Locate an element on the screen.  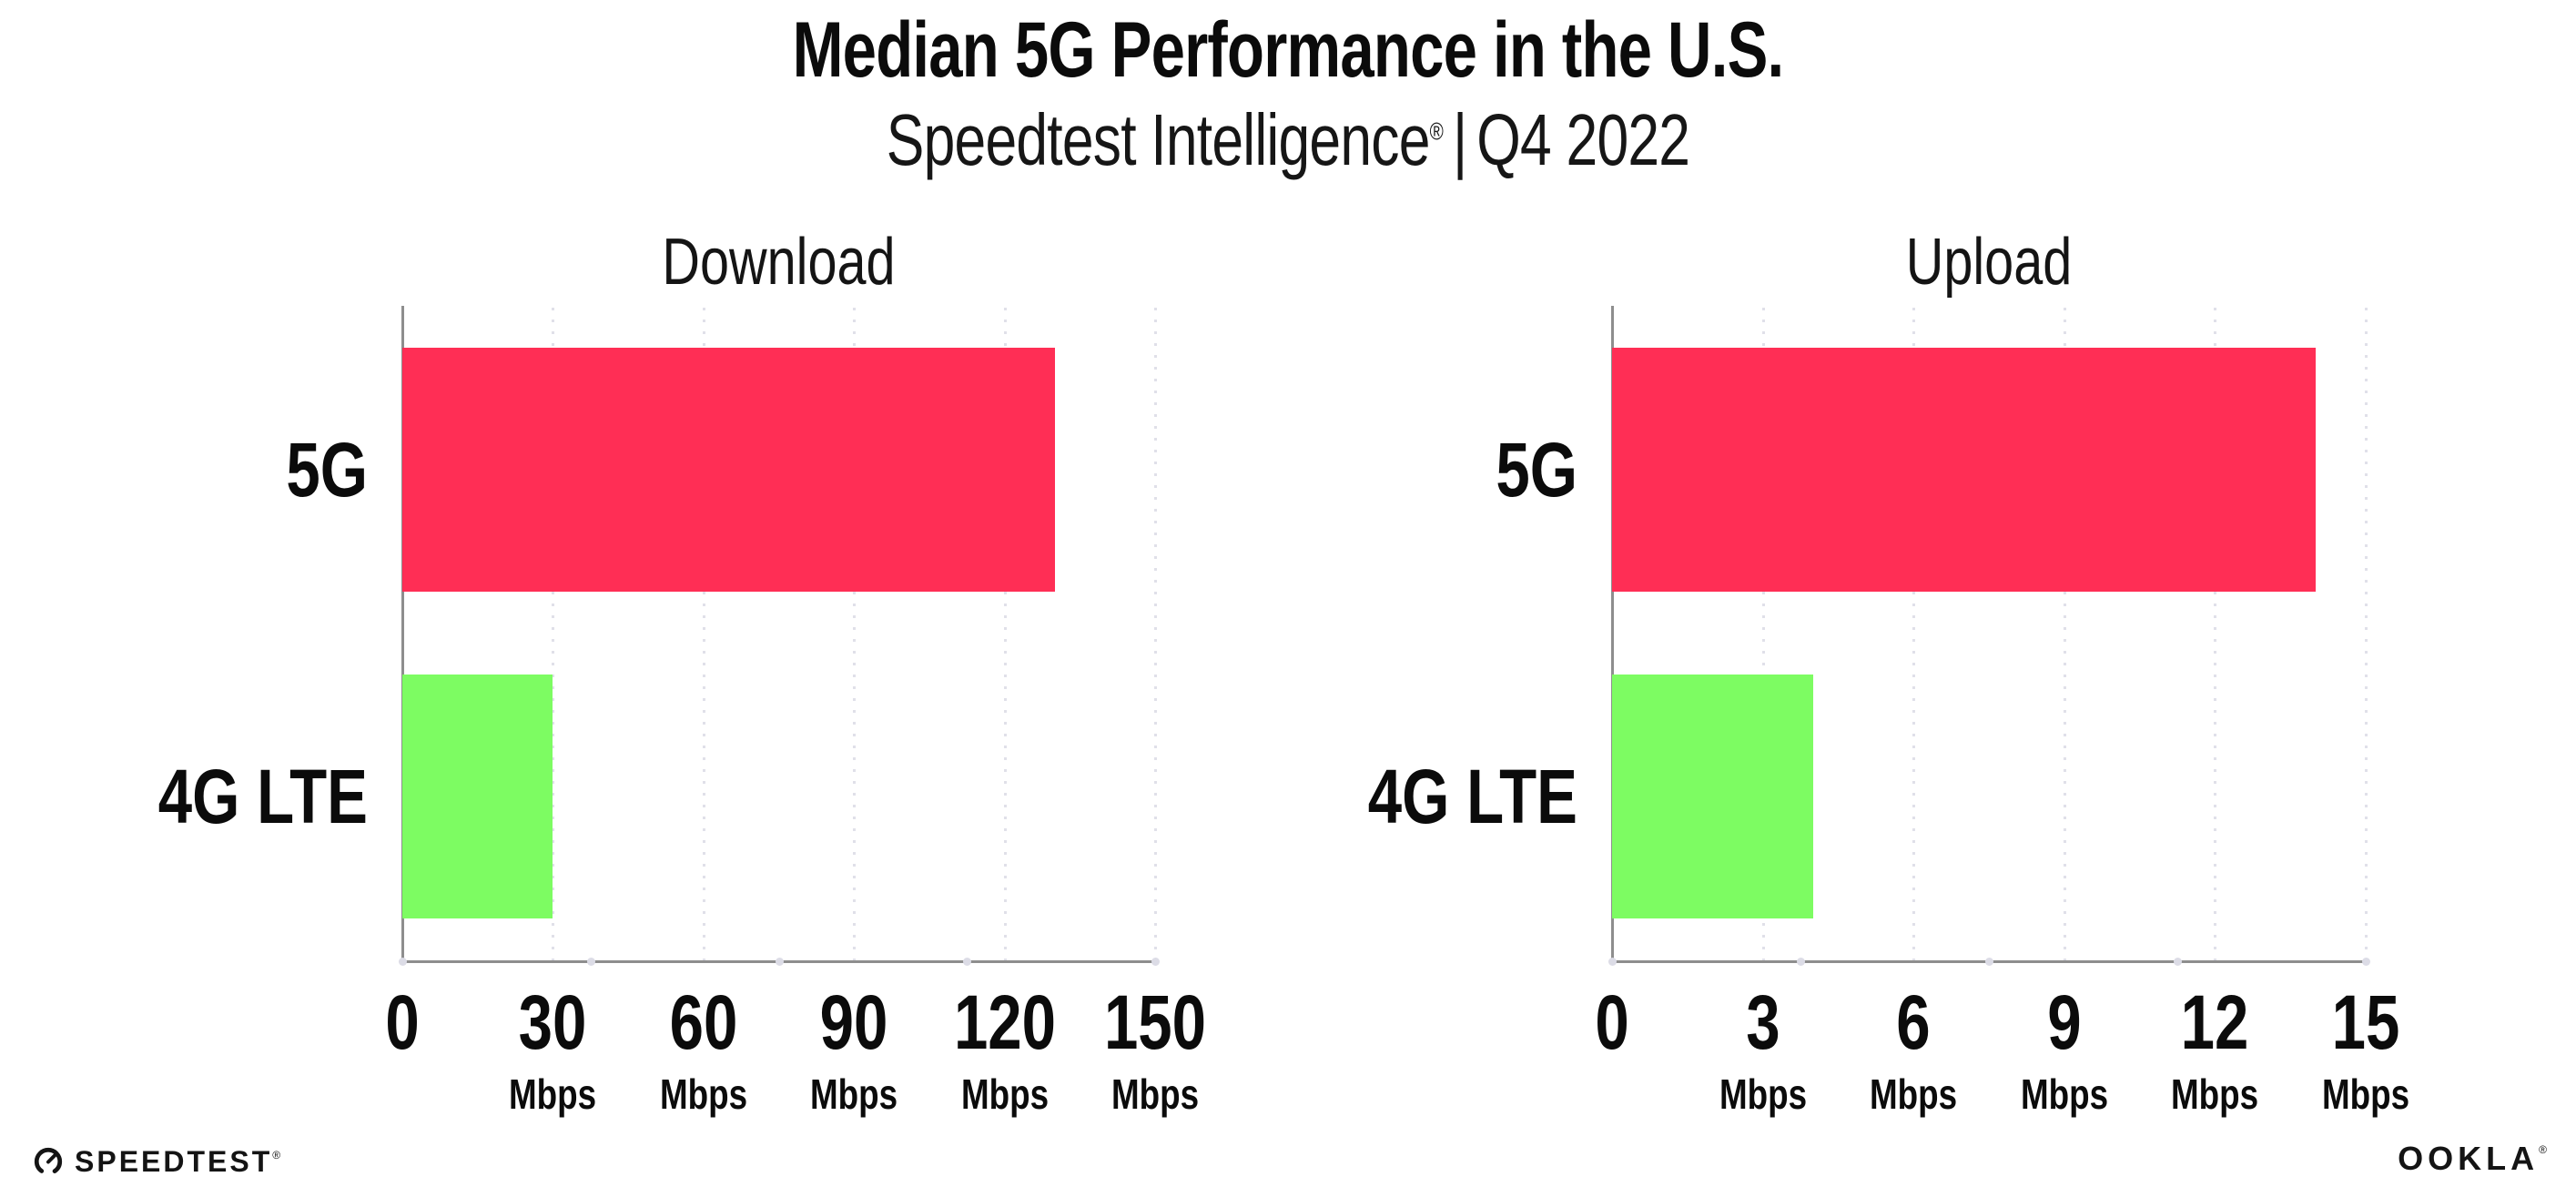
chart-title: Median 5G Performance in the U.S. is located at coordinates (1288, 50).